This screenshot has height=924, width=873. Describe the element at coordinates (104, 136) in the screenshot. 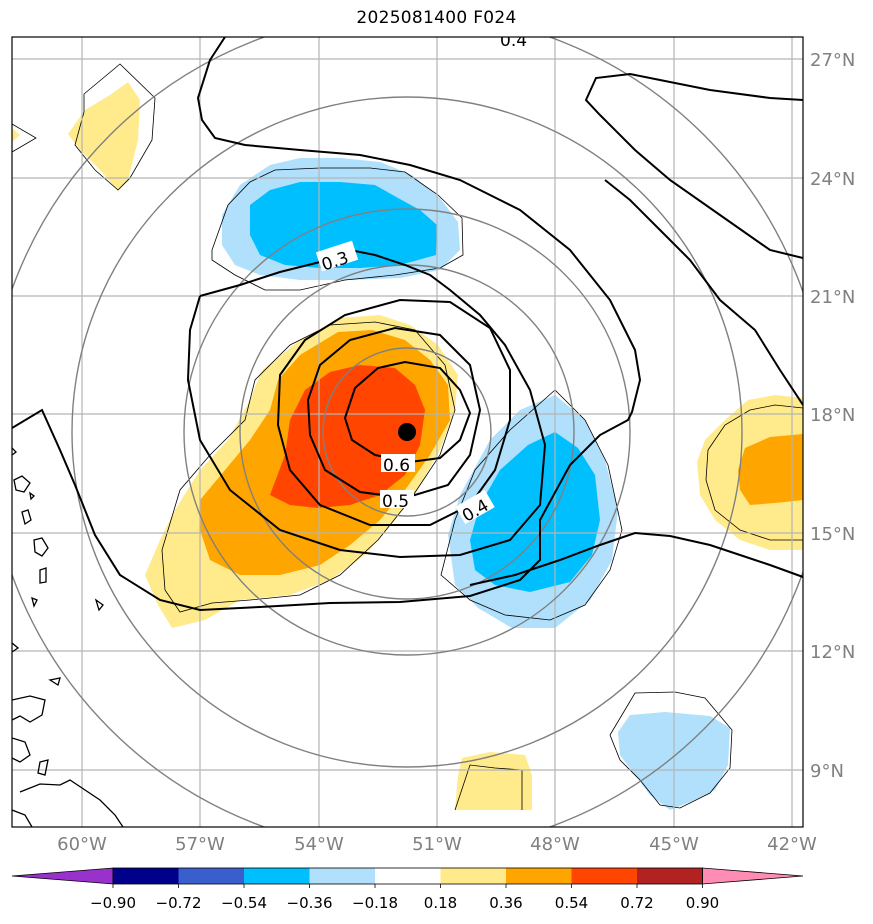

I see `shade-yellow-nw` at that location.